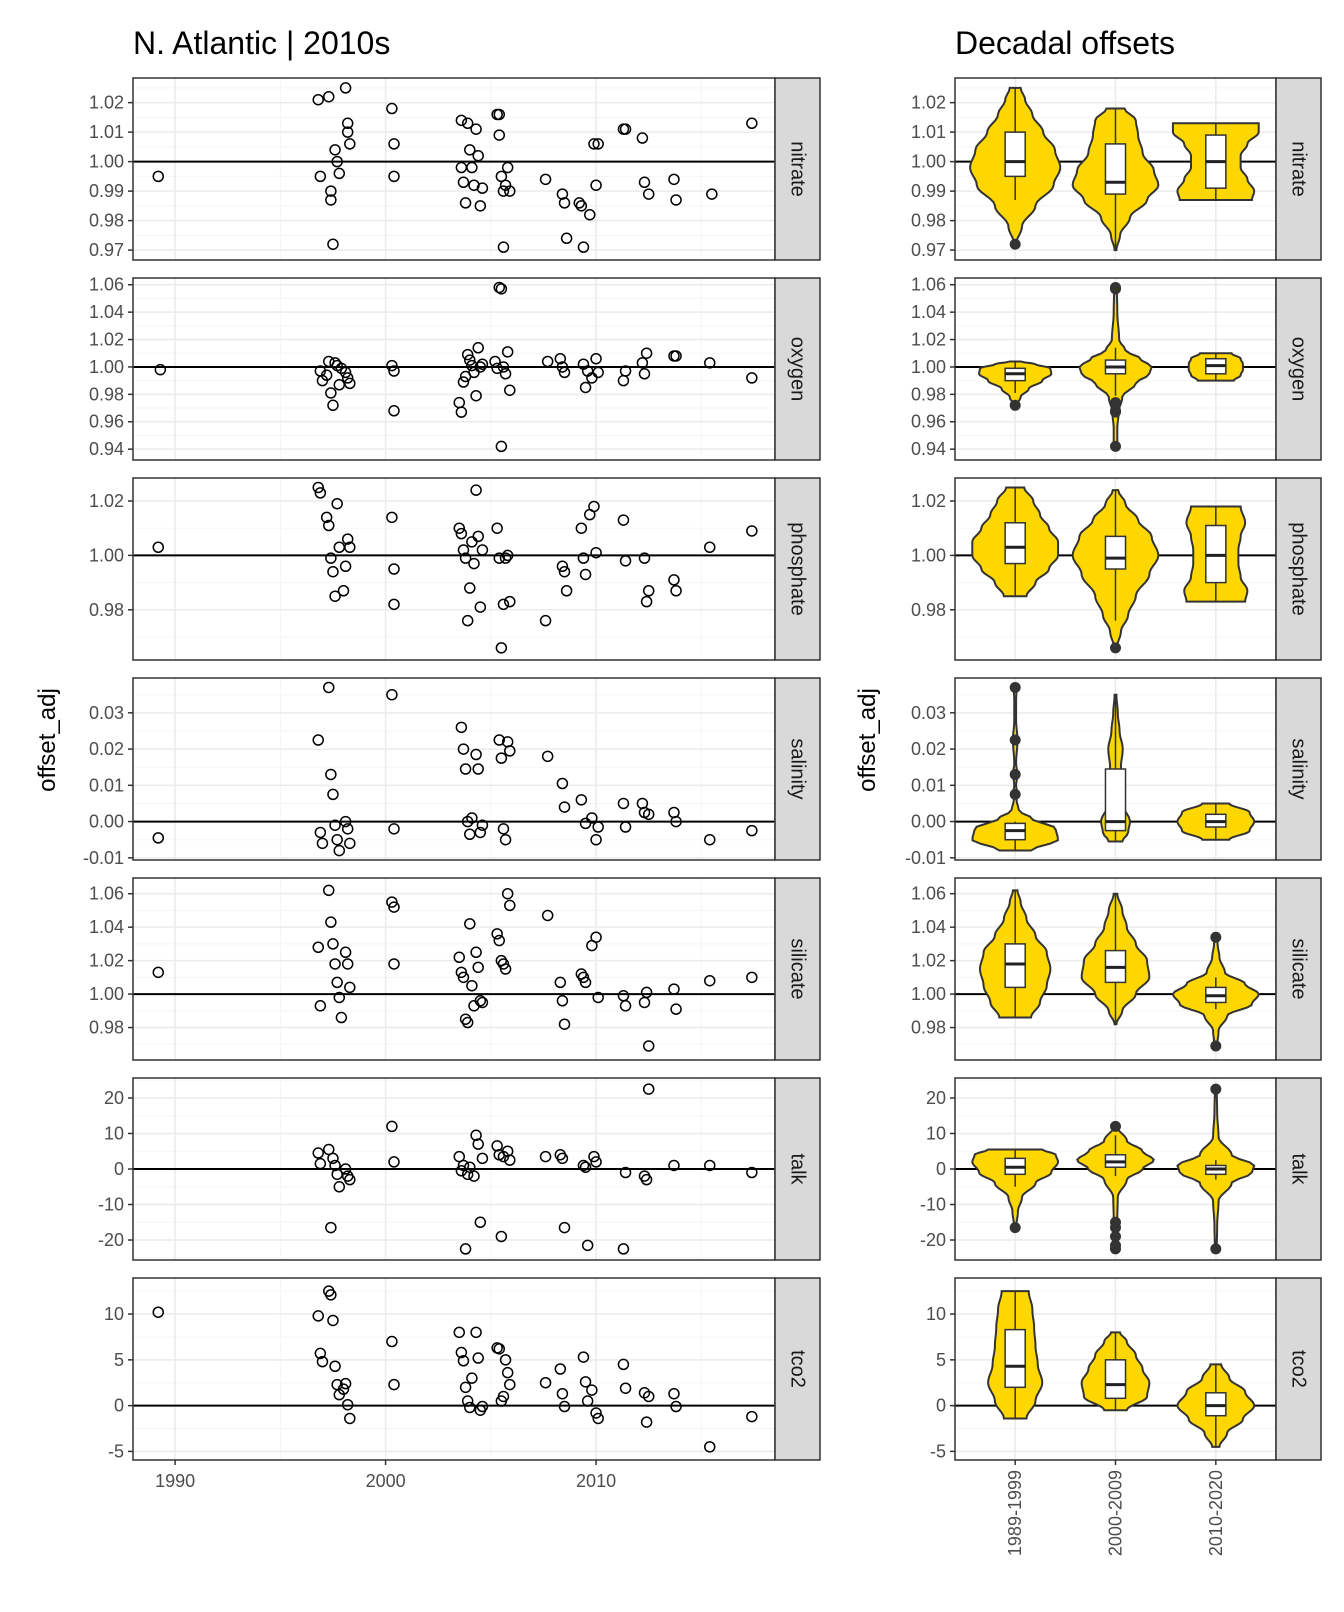 The height and width of the screenshot is (1612, 1344). I want to click on y-tick-label: 0.01, so click(106, 785).